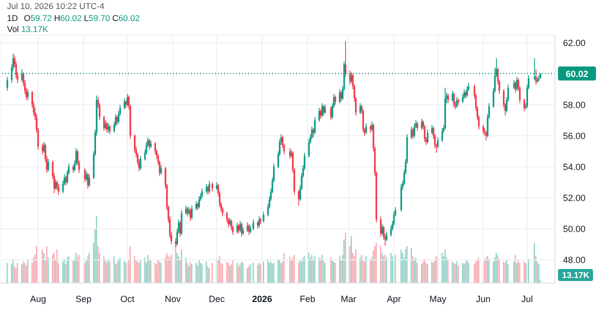 The width and height of the screenshot is (600, 328). What do you see at coordinates (483, 299) in the screenshot?
I see `x-tick-label: Jun` at bounding box center [483, 299].